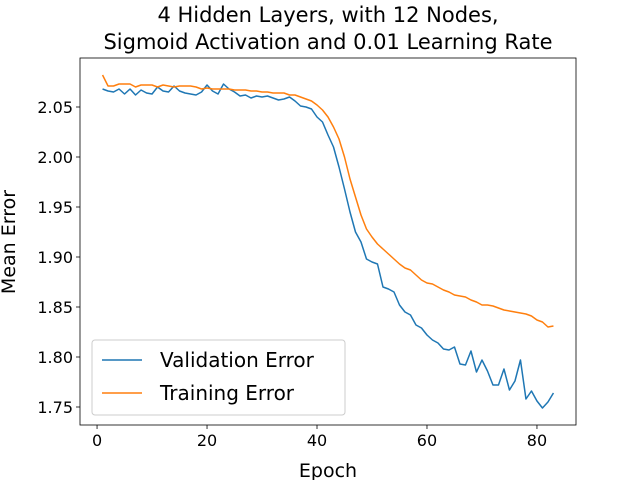 The width and height of the screenshot is (640, 480). I want to click on x-tick-label: 60, so click(427, 440).